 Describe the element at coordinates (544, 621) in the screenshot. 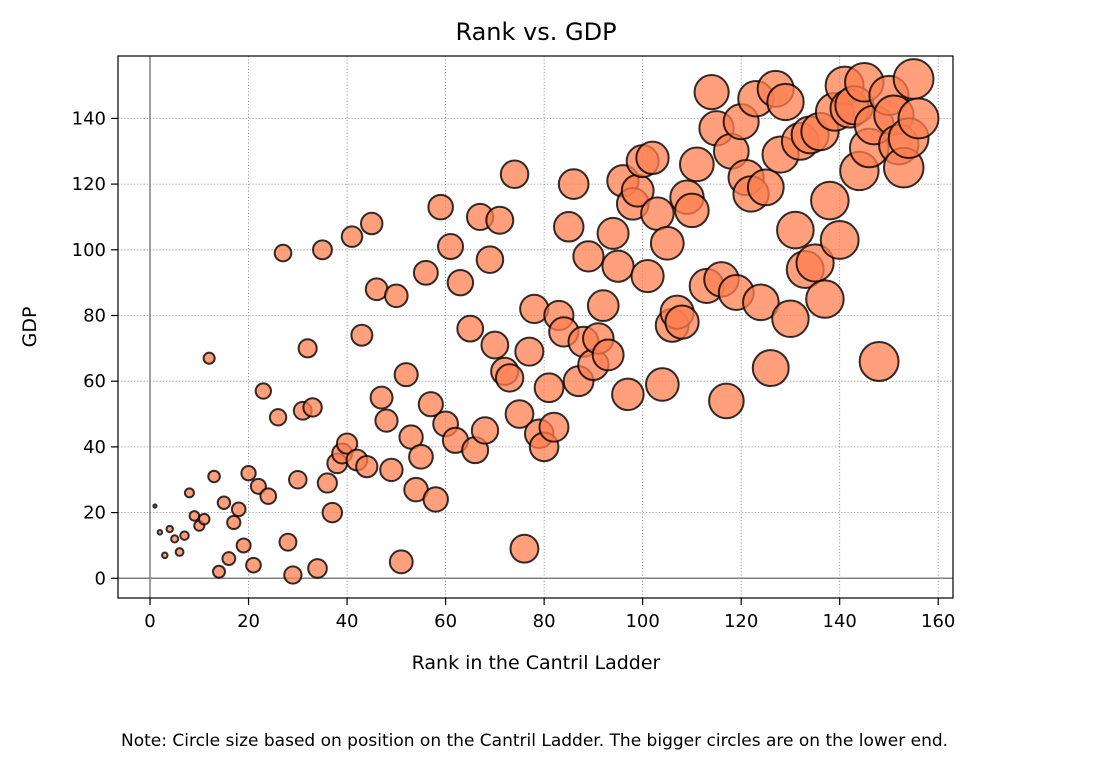

I see `x-tick-label: 80` at that location.